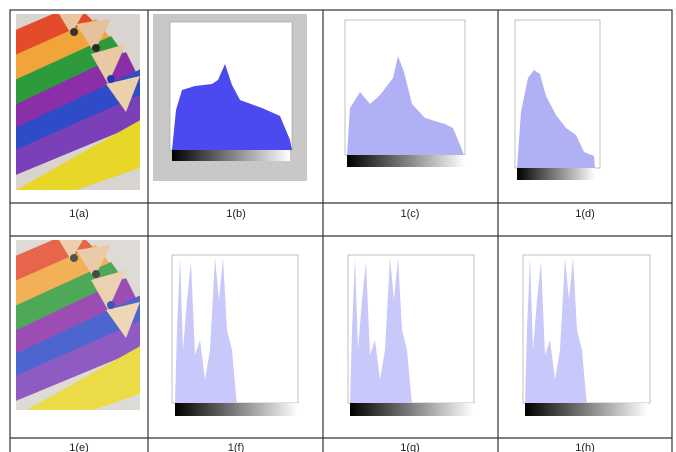 The height and width of the screenshot is (452, 676). Describe the element at coordinates (230, 97) in the screenshot. I see `histogram-b` at that location.